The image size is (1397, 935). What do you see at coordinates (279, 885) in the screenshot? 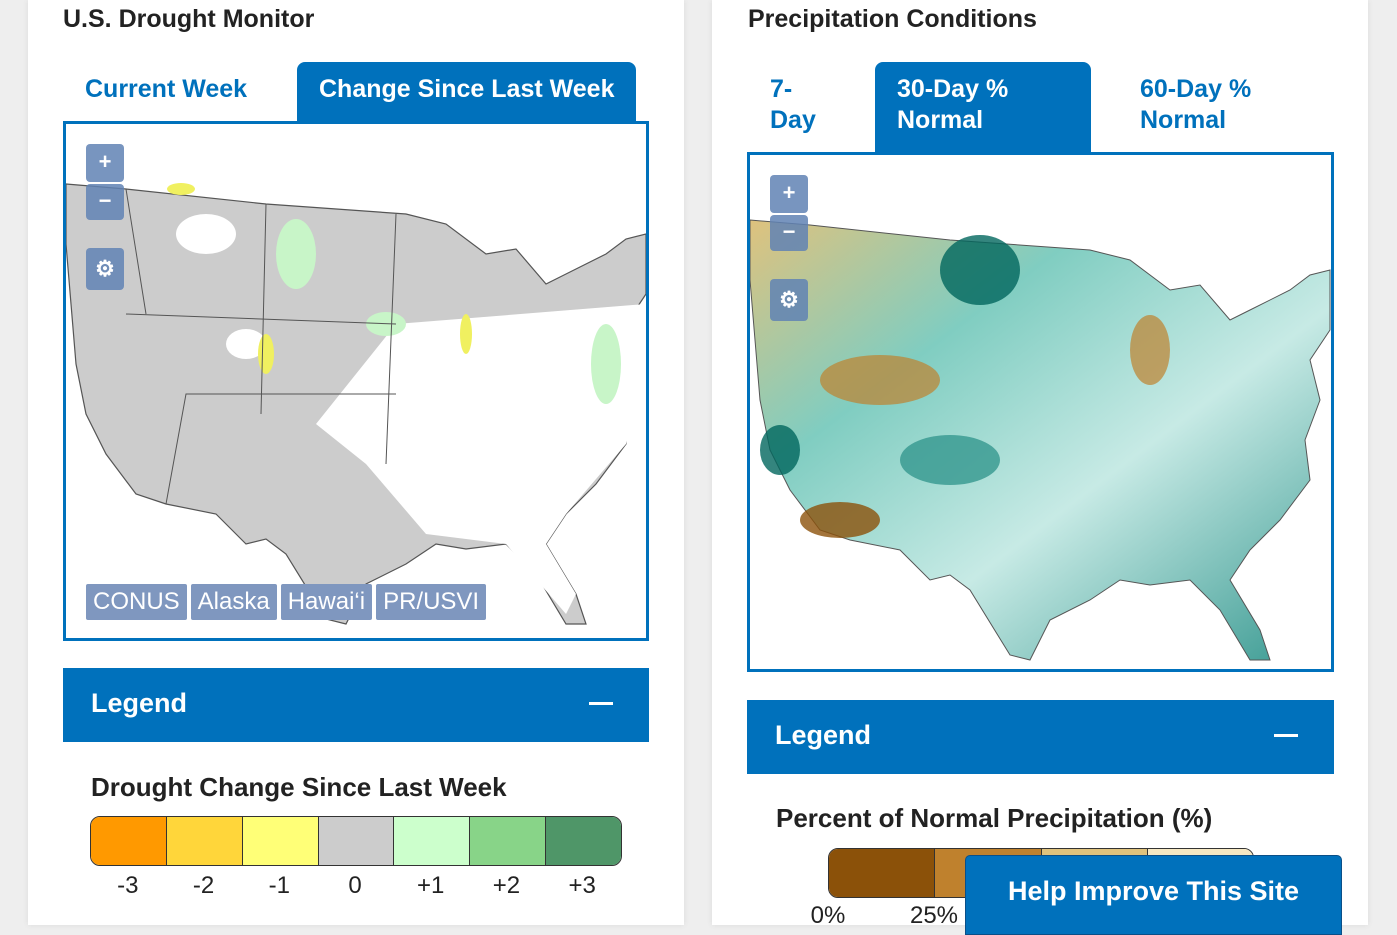
I see `tick-label: -1` at bounding box center [279, 885].